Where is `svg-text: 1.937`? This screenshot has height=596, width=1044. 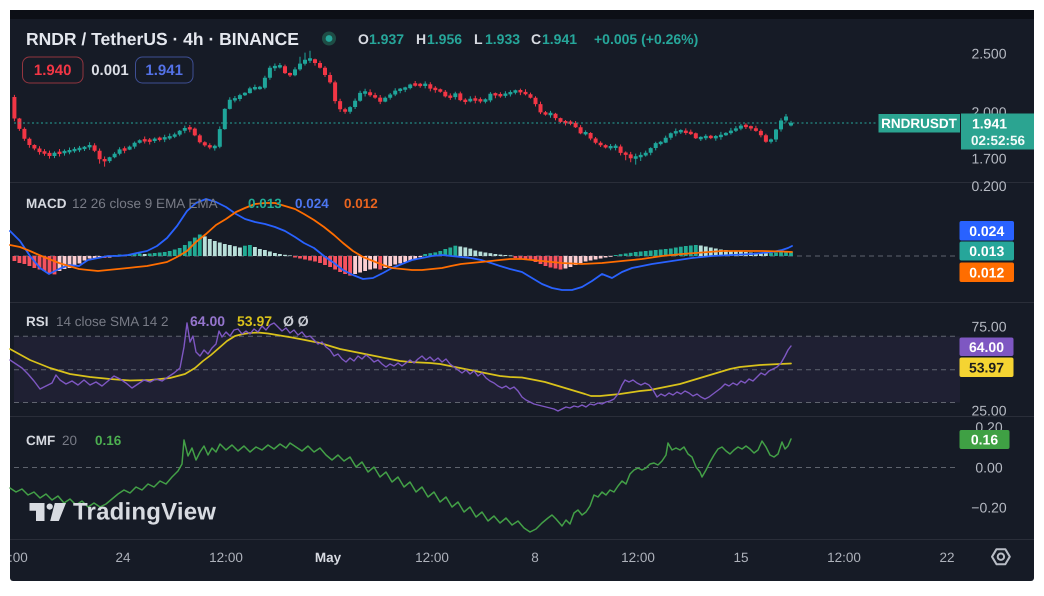
svg-text: 1.937 is located at coordinates (386, 39).